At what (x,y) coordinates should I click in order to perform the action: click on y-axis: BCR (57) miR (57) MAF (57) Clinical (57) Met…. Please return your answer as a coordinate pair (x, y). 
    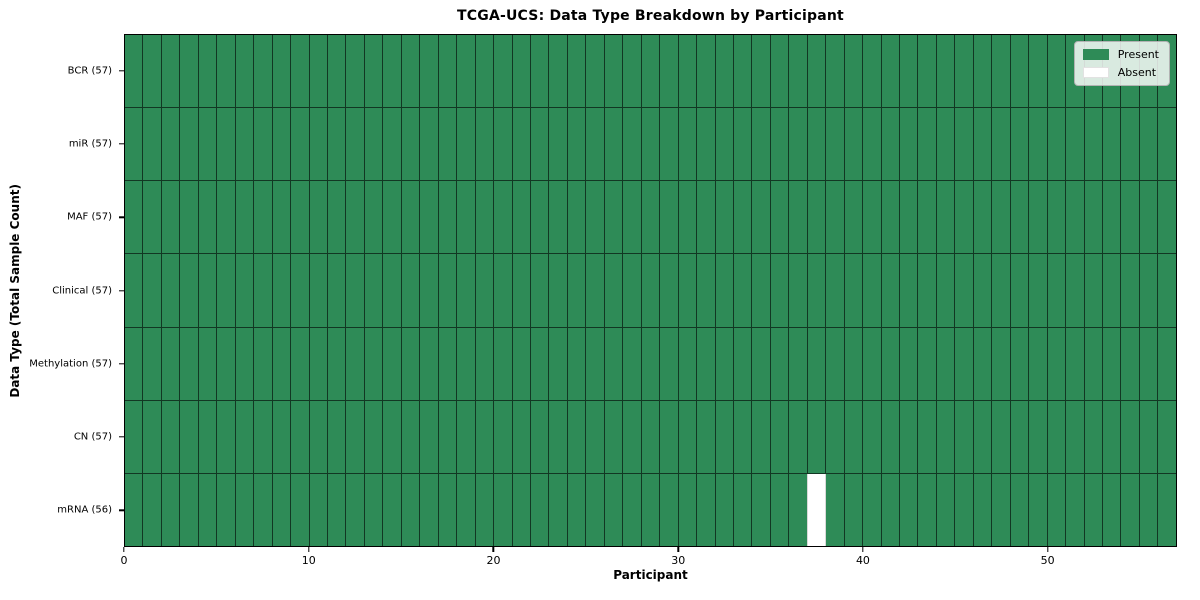
    Looking at the image, I should click on (62, 290).